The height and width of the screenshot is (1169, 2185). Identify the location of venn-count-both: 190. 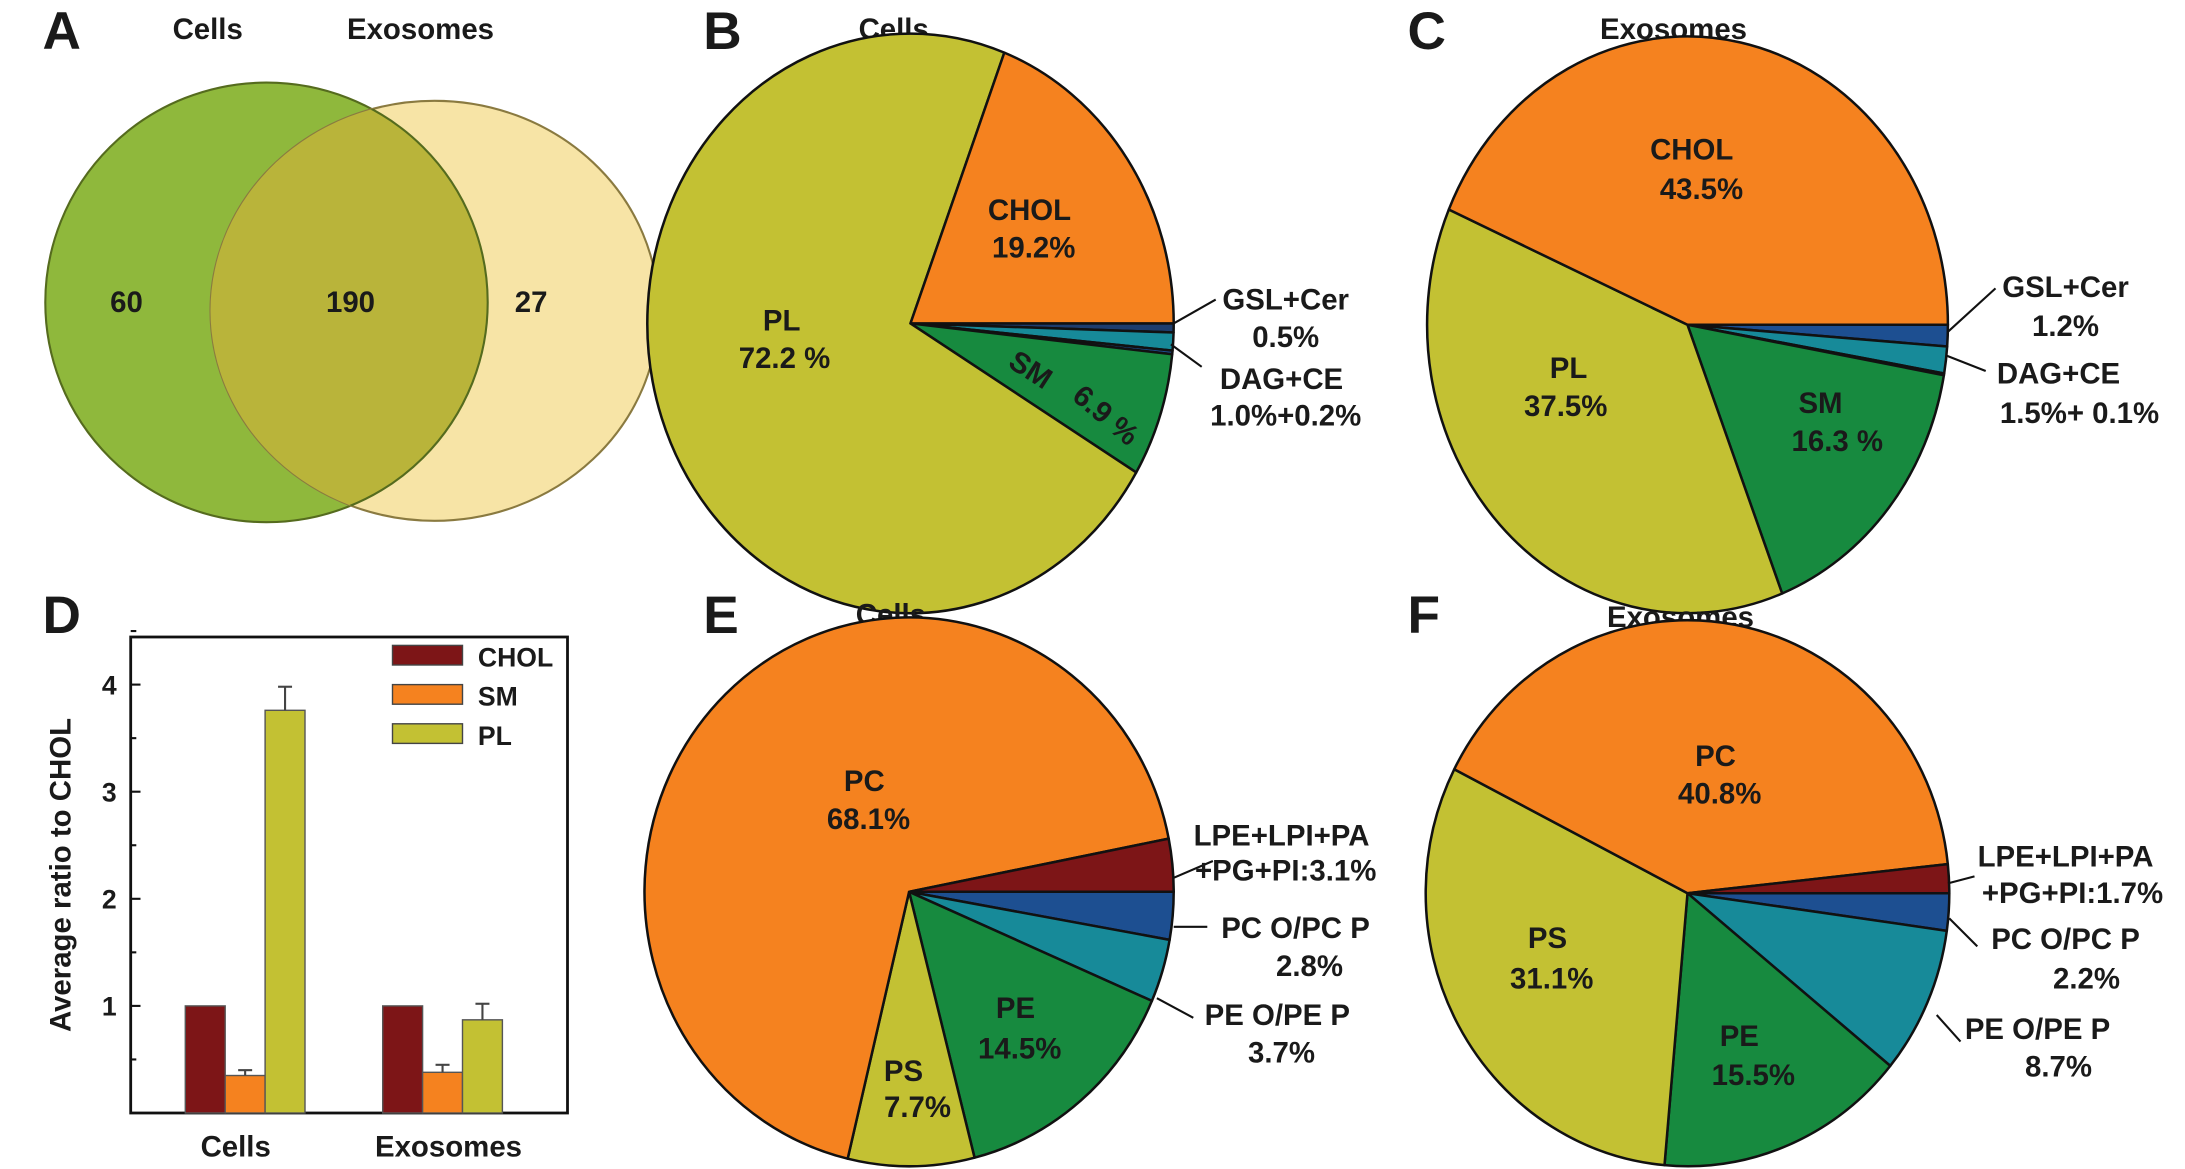
(350, 302).